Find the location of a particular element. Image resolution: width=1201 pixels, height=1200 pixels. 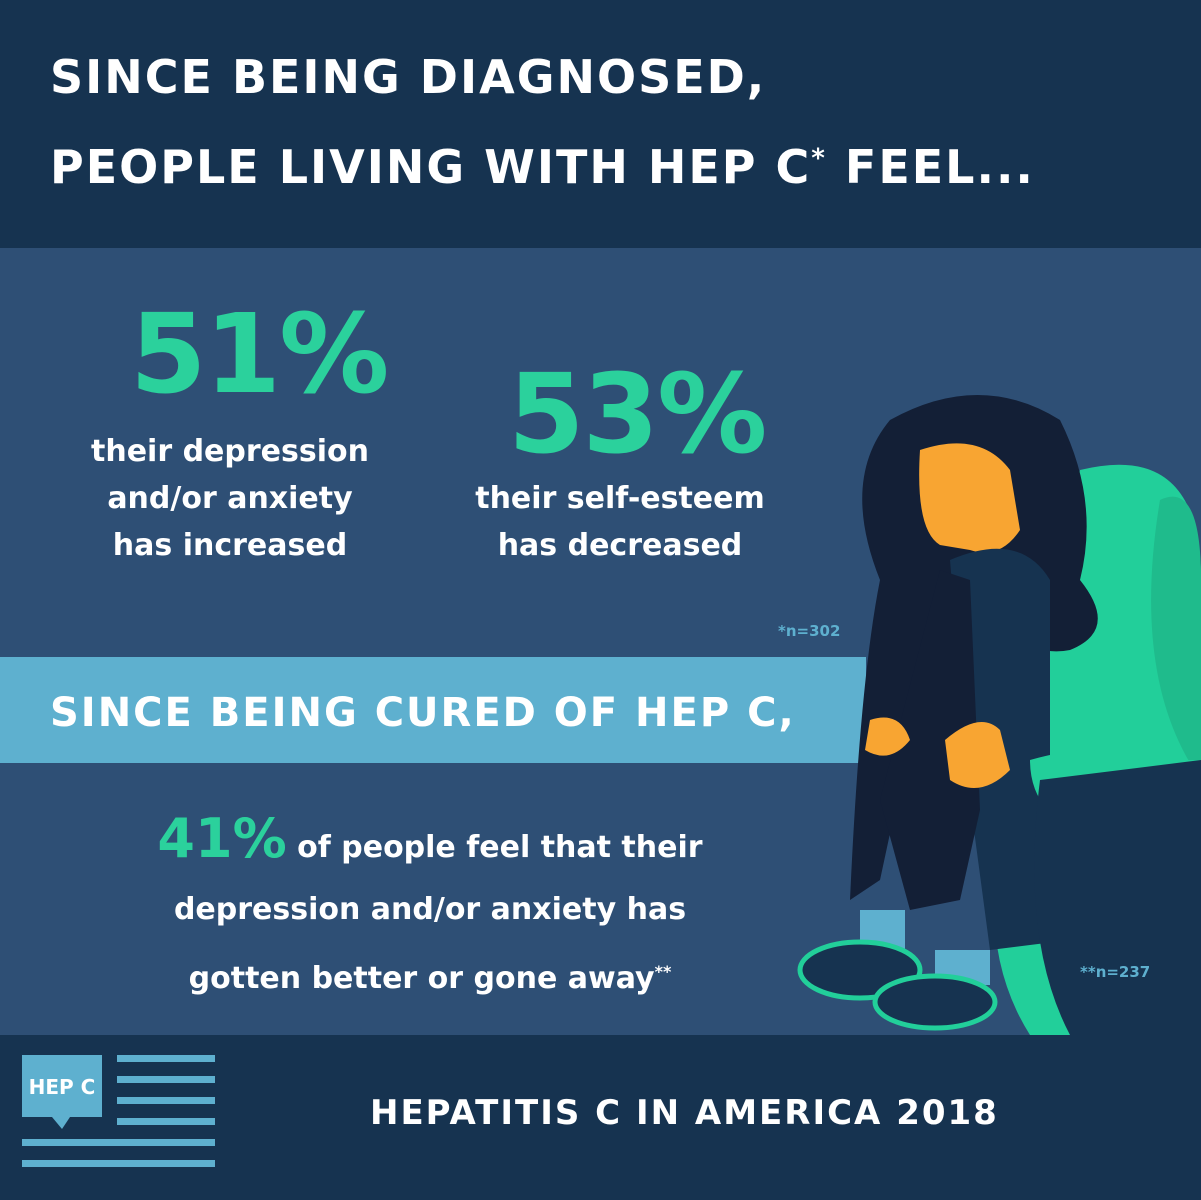

mark: ** is located at coordinates (663, 971).